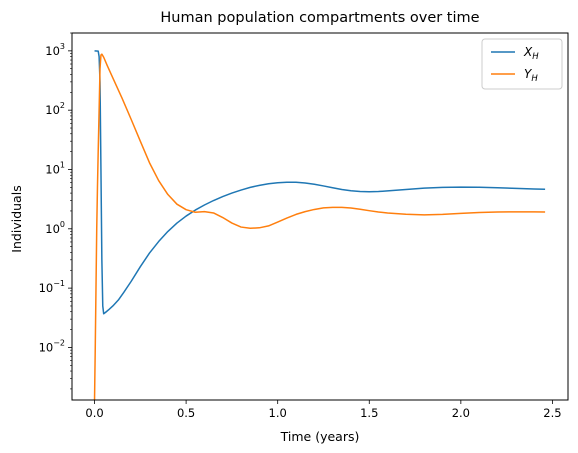 This screenshot has width=578, height=453. What do you see at coordinates (186, 413) in the screenshot?
I see `x-tick-label: 0.5` at bounding box center [186, 413].